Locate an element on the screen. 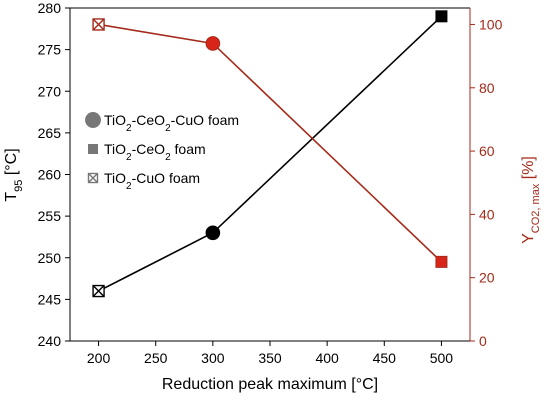 The image size is (550, 402). right-y-tick-label: 20 is located at coordinates (487, 278).